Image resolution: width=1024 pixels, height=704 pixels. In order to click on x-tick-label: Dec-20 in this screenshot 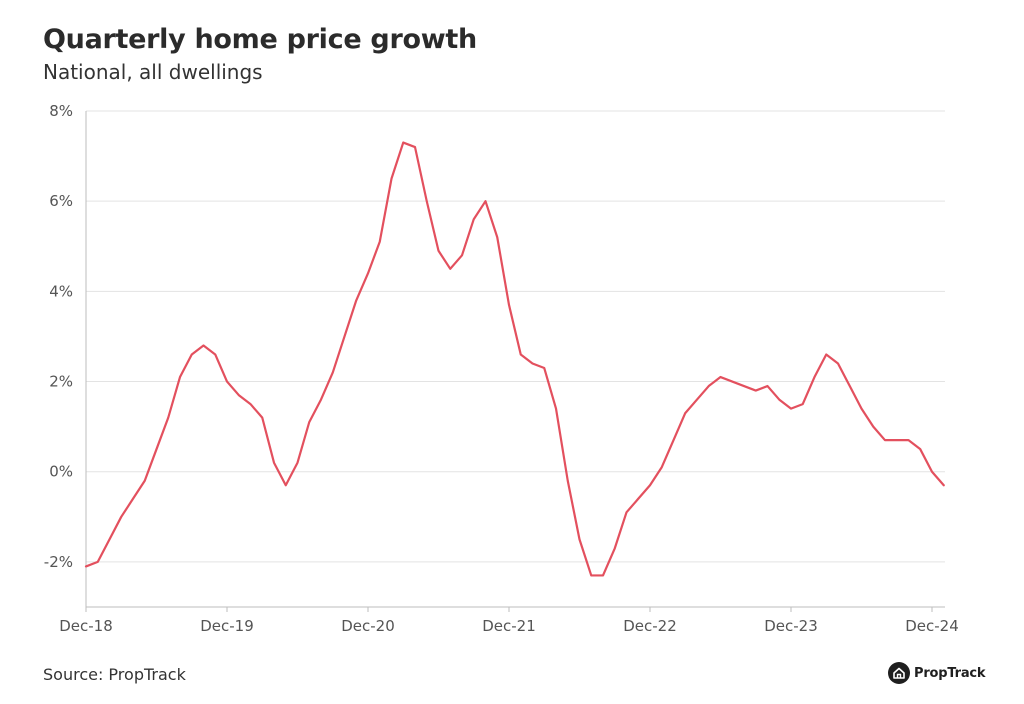, I will do `click(368, 626)`.